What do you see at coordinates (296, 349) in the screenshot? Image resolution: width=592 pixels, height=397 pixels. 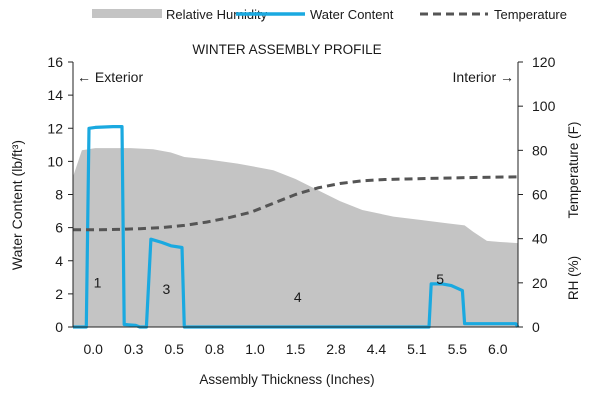 I see `x-tick-label: 1.5` at bounding box center [296, 349].